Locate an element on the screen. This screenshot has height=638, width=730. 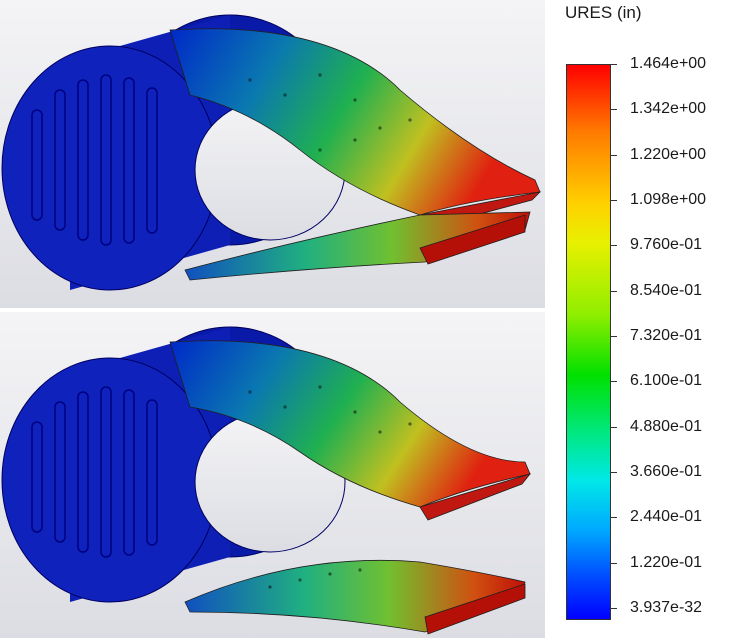
legend-tick-label: 7.320e-01 is located at coordinates (666, 335).